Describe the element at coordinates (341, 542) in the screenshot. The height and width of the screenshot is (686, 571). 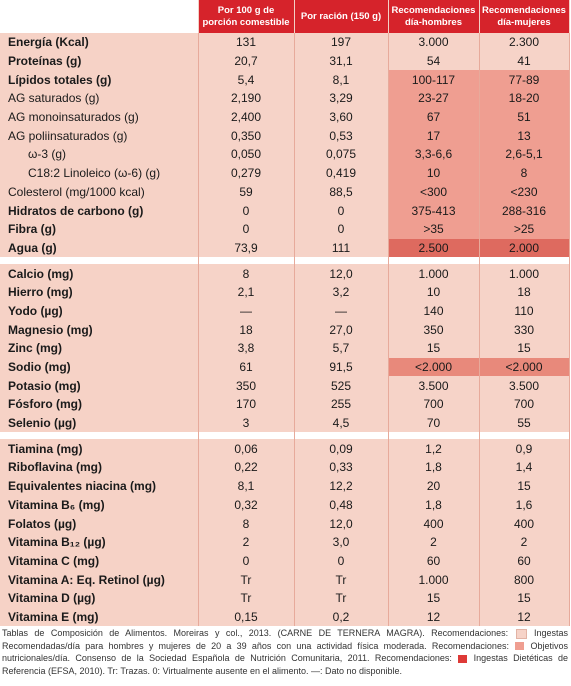
I see `value-per-serving: 3,0` at that location.